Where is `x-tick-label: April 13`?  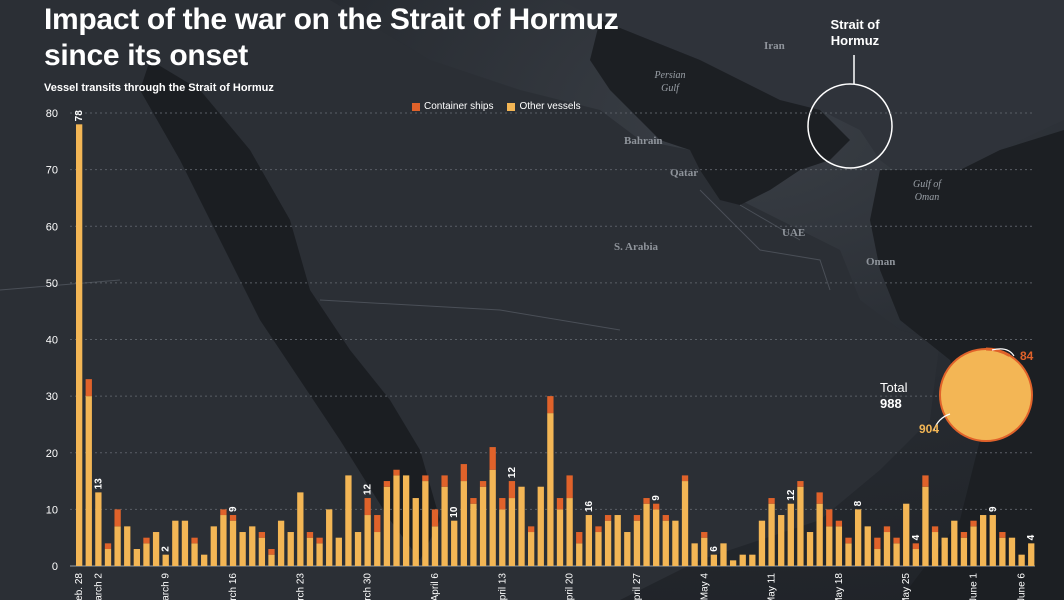 x-tick-label: April 13 is located at coordinates (502, 586).